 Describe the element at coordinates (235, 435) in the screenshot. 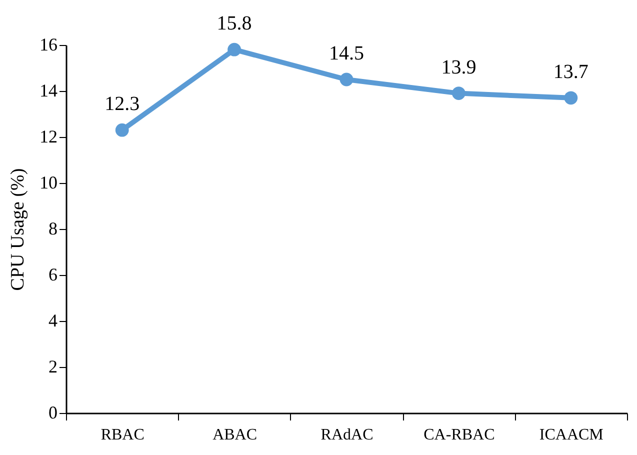

I see `x-tick-label: ABAC` at that location.